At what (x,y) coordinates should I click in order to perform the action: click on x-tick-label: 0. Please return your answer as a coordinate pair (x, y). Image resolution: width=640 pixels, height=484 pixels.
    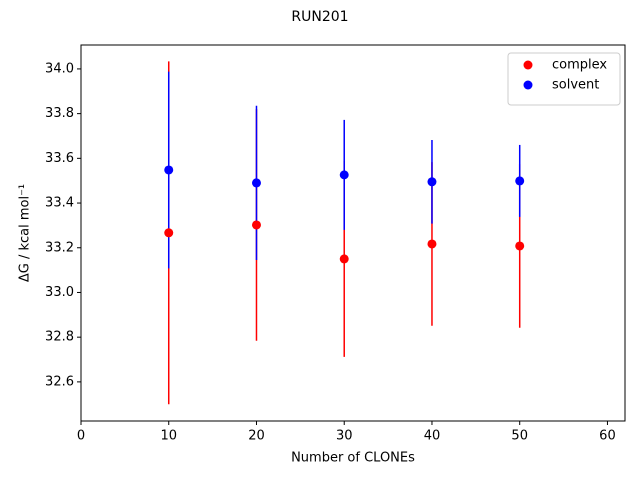
    Looking at the image, I should click on (81, 436).